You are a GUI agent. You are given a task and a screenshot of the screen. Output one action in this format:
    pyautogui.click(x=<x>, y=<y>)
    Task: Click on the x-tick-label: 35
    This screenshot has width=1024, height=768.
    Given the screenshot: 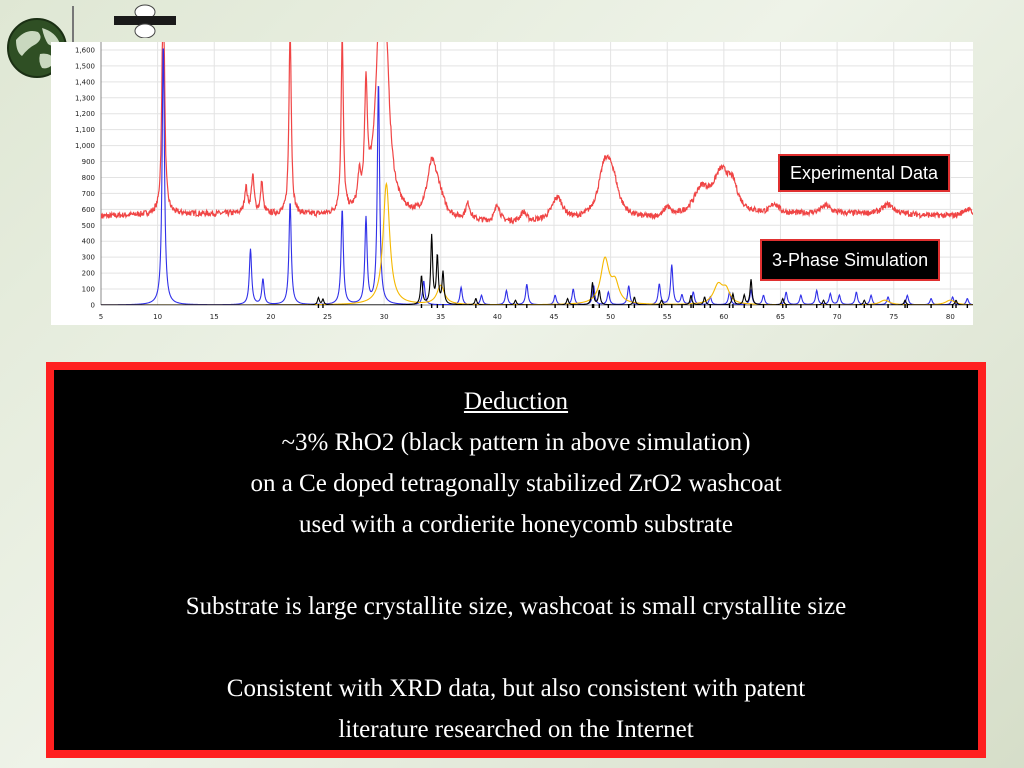 What is the action you would take?
    pyautogui.click(x=440, y=317)
    